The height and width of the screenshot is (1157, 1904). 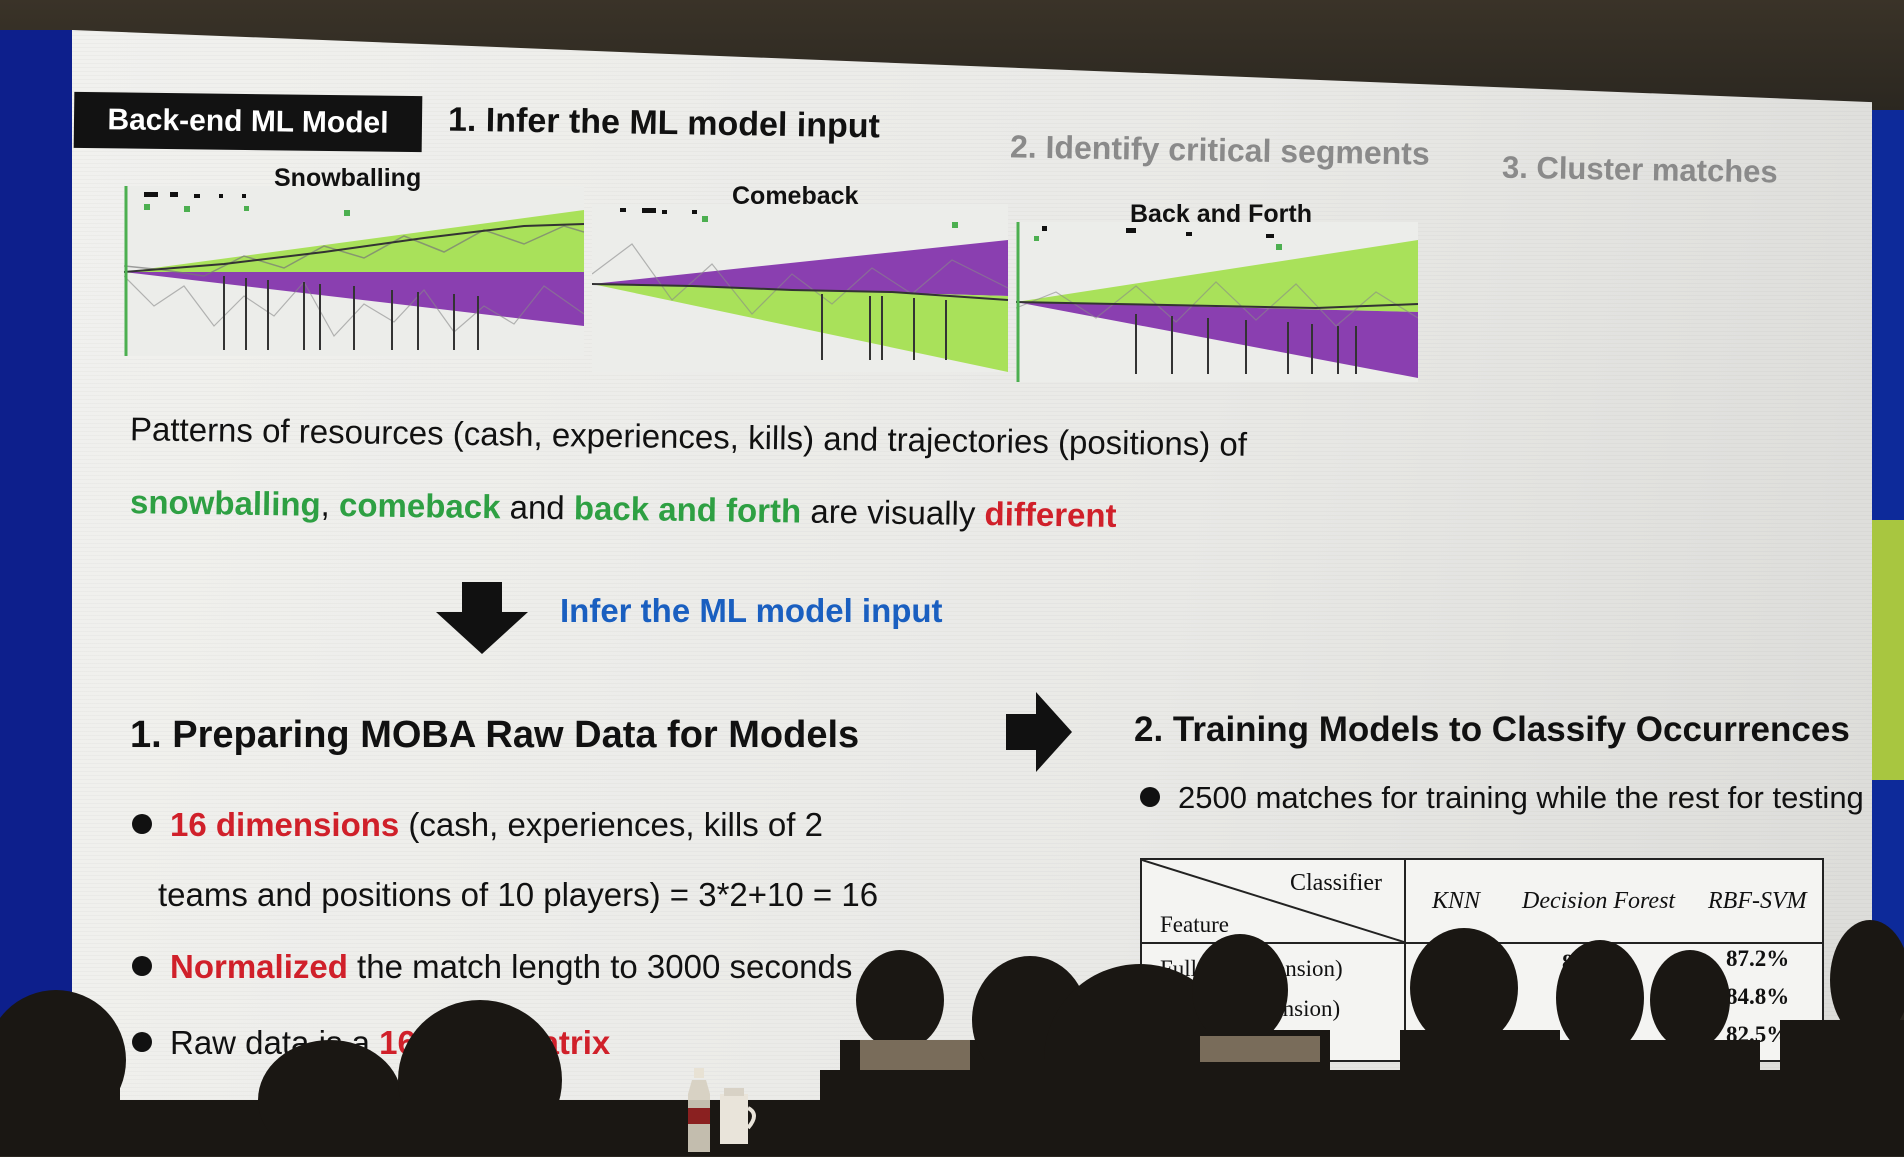 What do you see at coordinates (1221, 214) in the screenshot?
I see `back-and-forth-label: Back and Forth` at bounding box center [1221, 214].